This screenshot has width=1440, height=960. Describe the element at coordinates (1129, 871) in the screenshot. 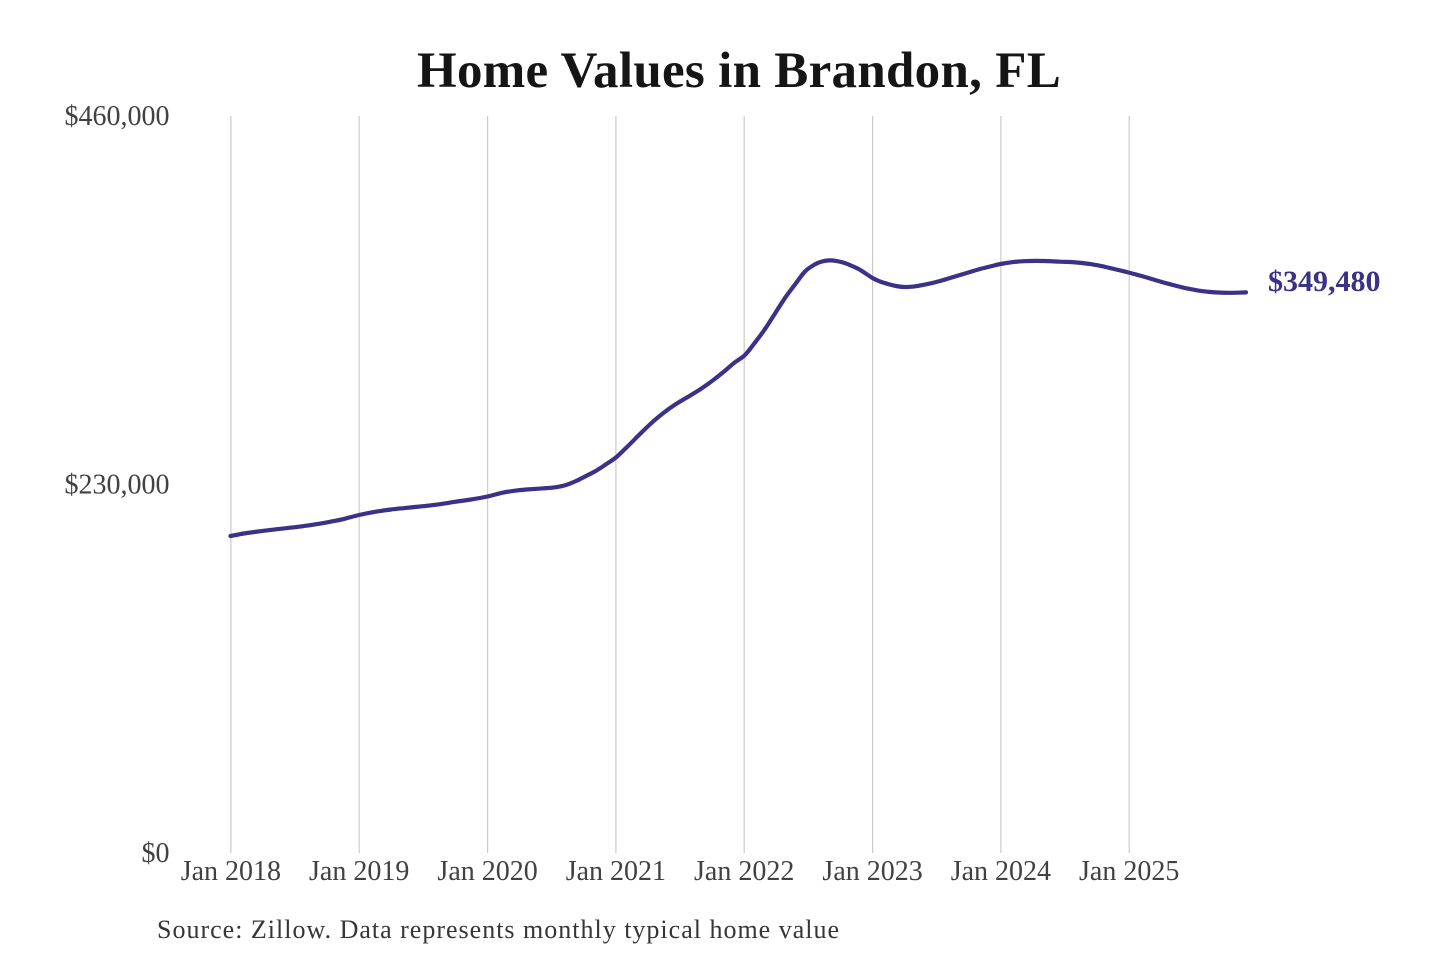

I see `svg-text: Jan 2025` at that location.